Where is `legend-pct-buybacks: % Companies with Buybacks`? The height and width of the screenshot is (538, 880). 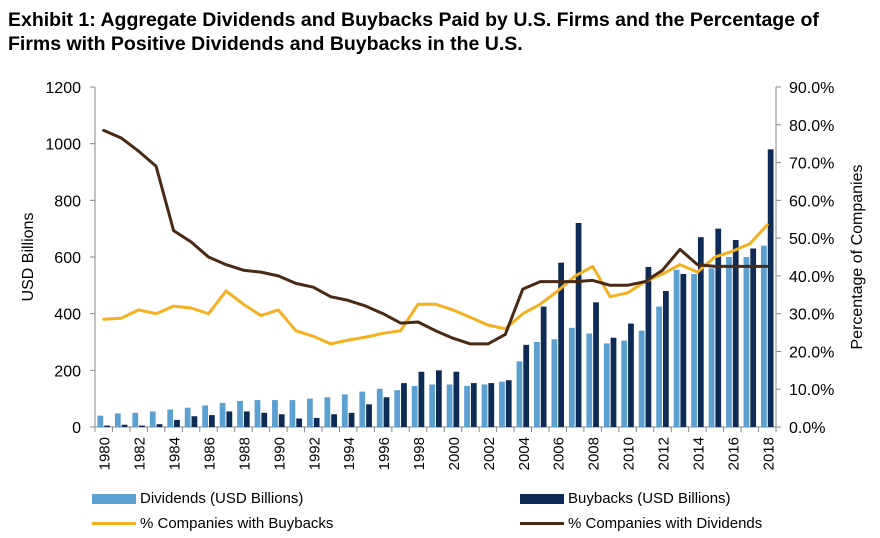 legend-pct-buybacks: % Companies with Buybacks is located at coordinates (212, 523).